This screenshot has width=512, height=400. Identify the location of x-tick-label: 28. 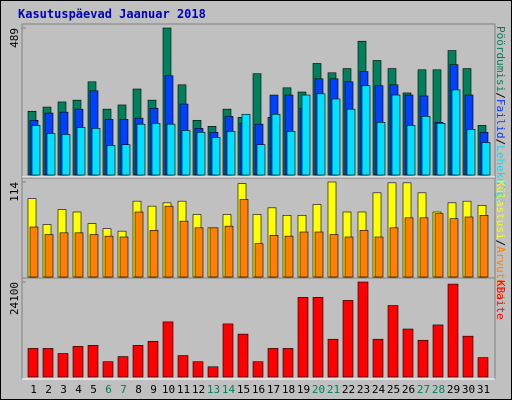
(438, 389).